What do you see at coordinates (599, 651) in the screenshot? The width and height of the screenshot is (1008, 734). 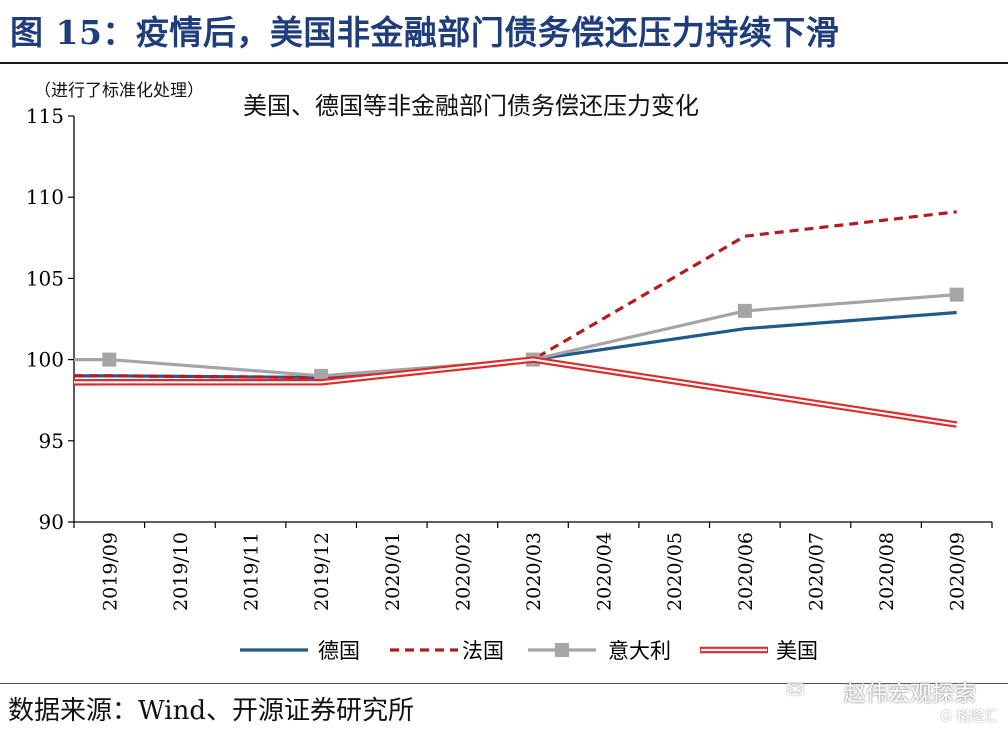 I see `legend-item-意大利: 意大利` at bounding box center [599, 651].